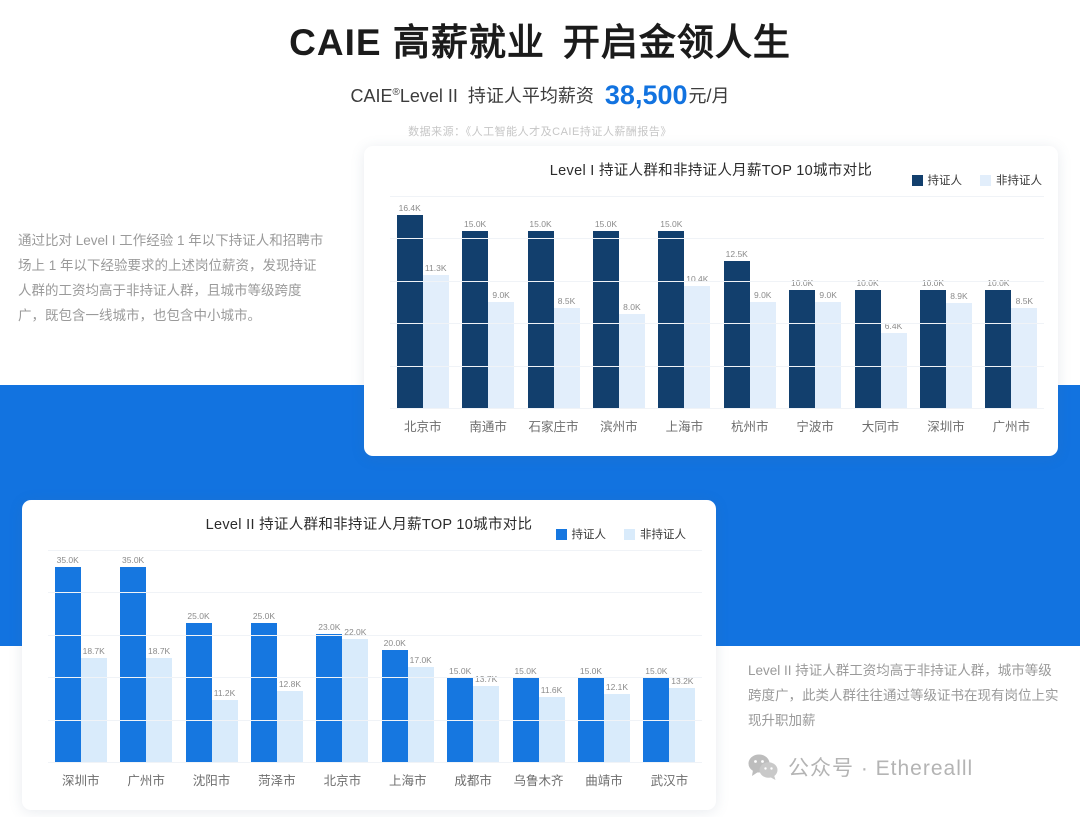  Describe the element at coordinates (420, 708) in the screenshot. I see `bar-非持证人: 17.0K` at that location.